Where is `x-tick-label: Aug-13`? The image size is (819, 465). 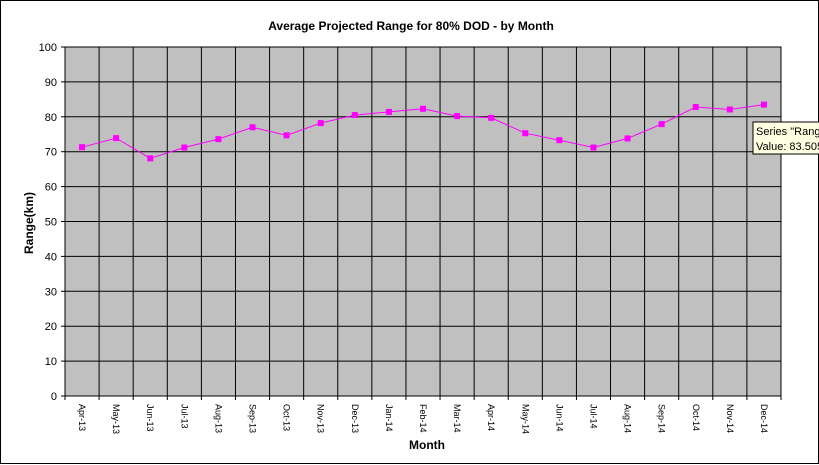
x-tick-label: Aug-13 is located at coordinates (218, 418).